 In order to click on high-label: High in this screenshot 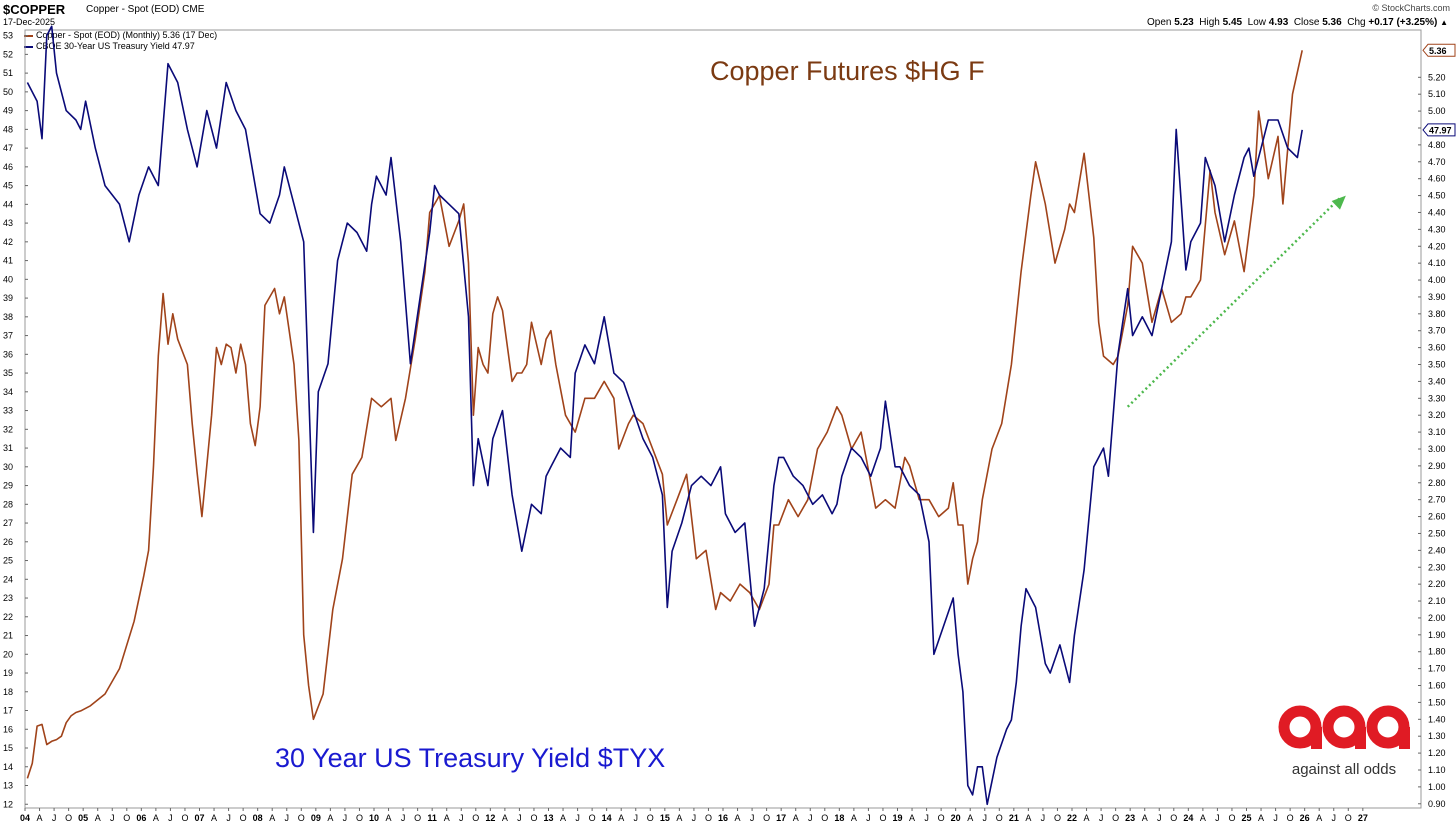, I will do `click(1209, 22)`.